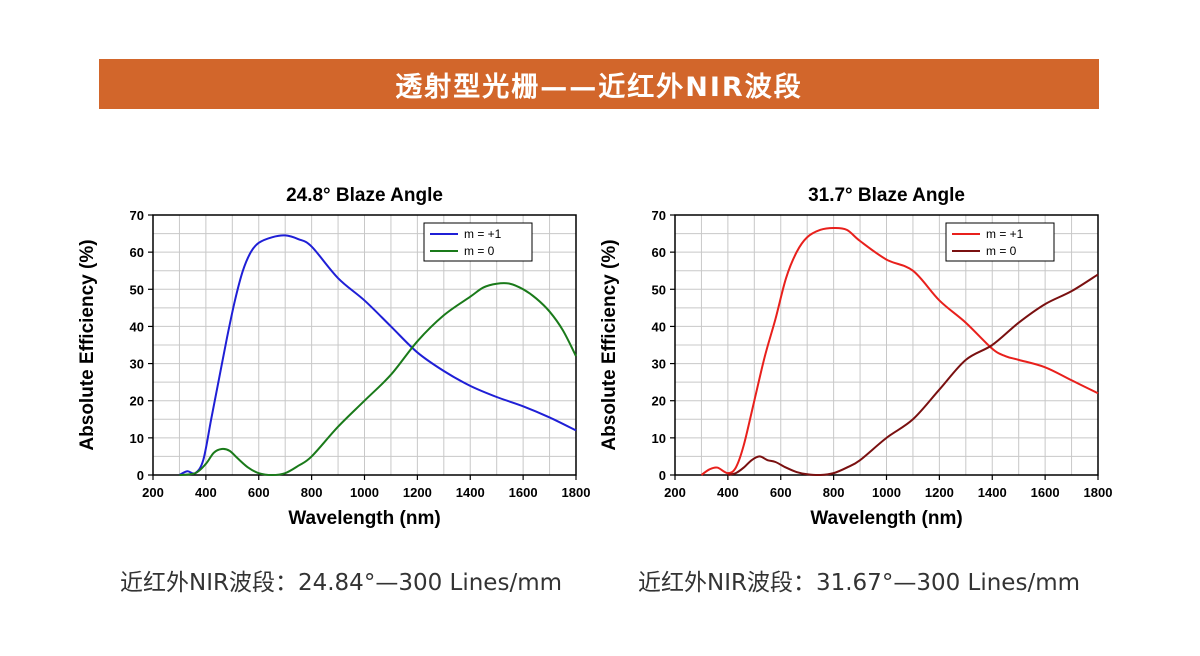 The image size is (1200, 656). I want to click on chart-title: 24.8° Blaze Angle, so click(364, 195).